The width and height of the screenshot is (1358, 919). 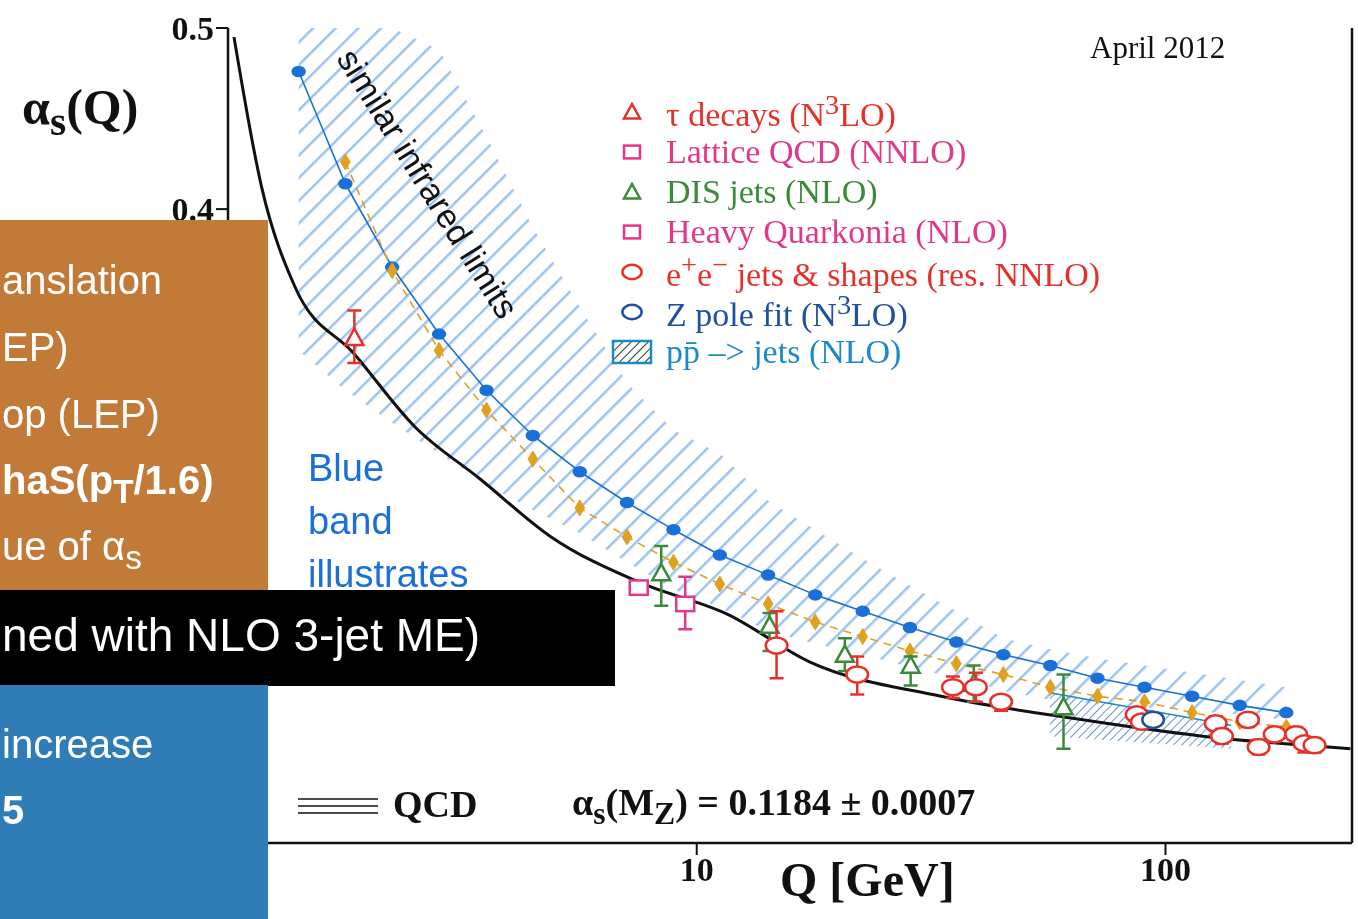 What do you see at coordinates (80, 111) in the screenshot?
I see `y-axis-title: α$_{s}$(Q)` at bounding box center [80, 111].